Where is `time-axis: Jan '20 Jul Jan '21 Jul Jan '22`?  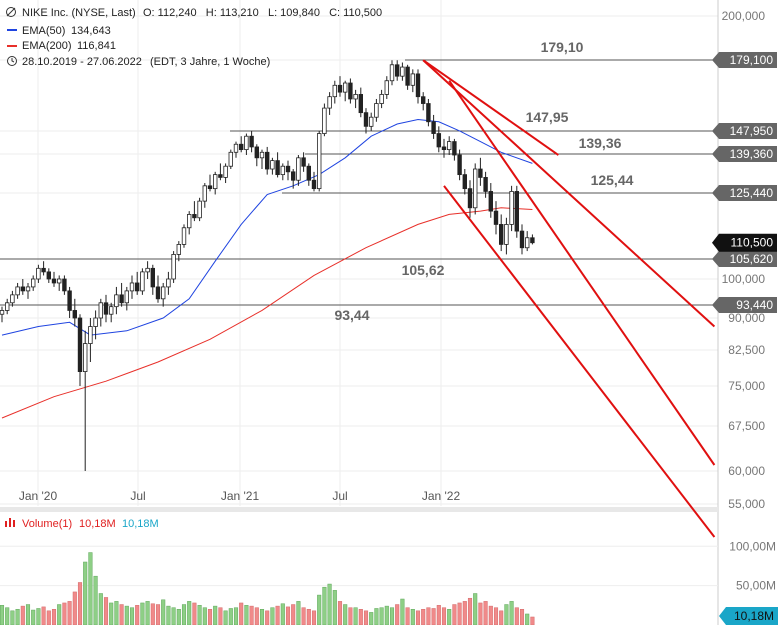
time-axis: Jan '20 Jul Jan '21 Jul Jan '22 is located at coordinates (240, 496).